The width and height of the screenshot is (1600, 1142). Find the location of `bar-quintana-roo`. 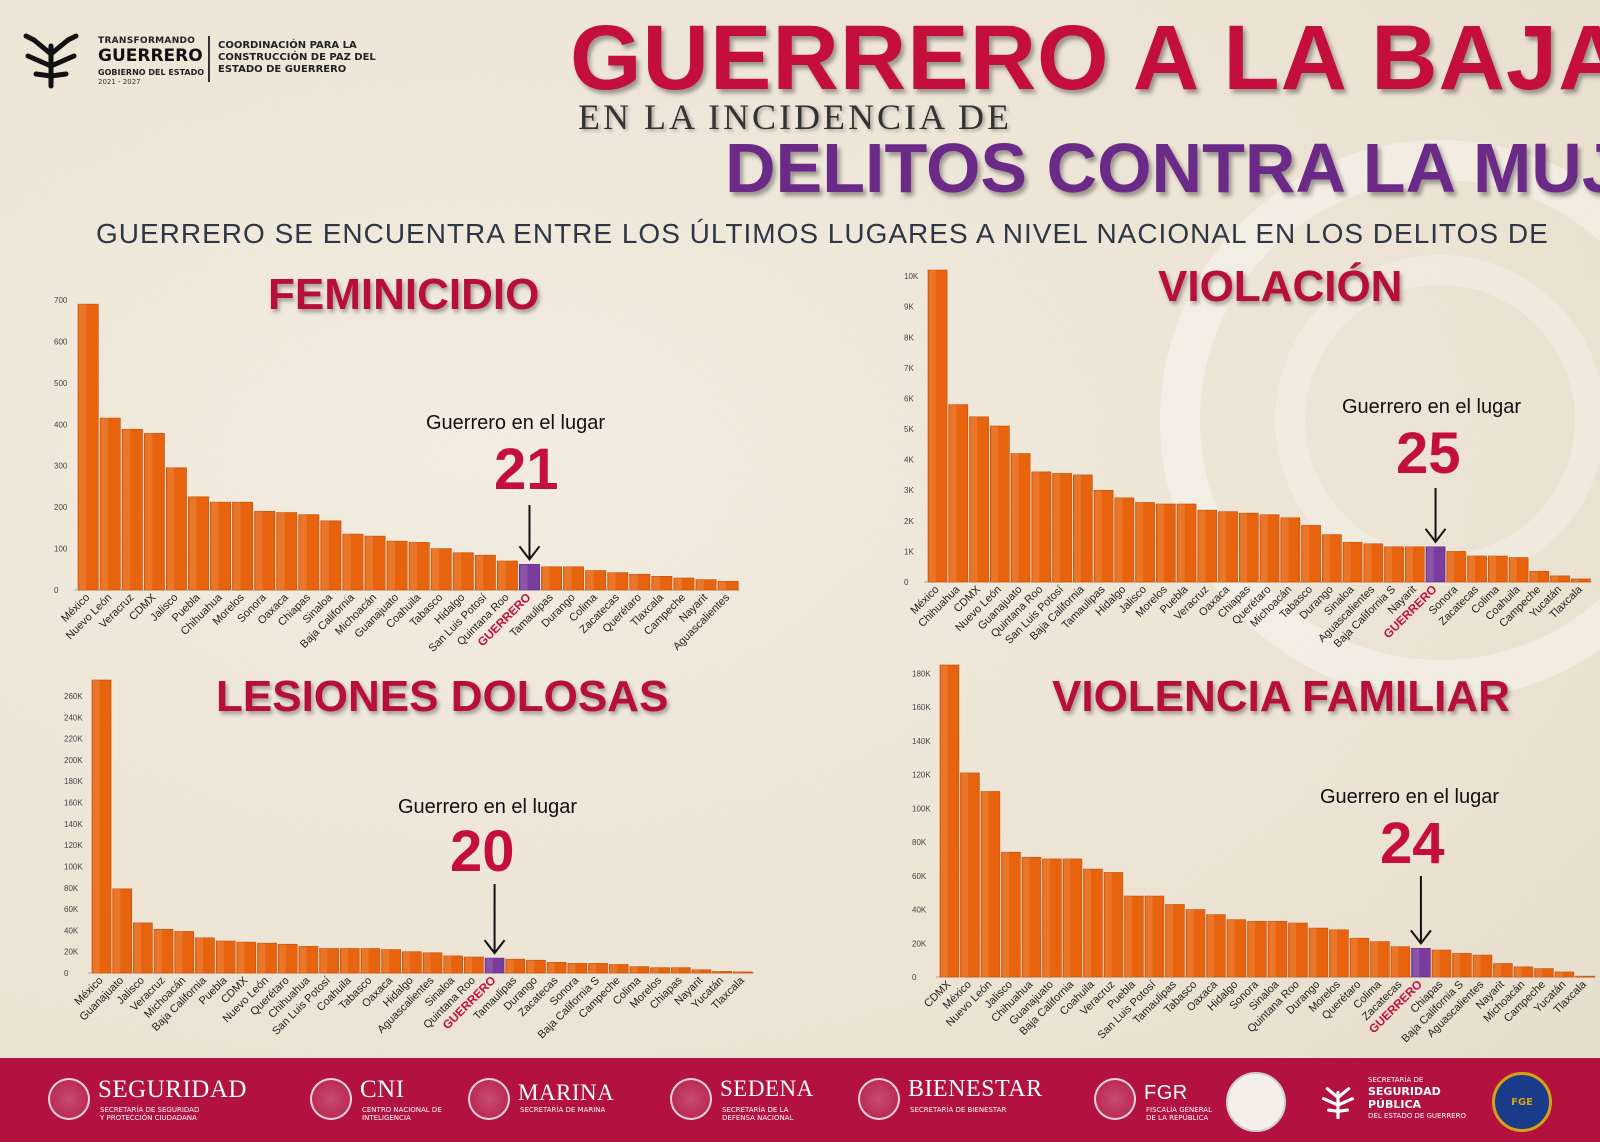

bar-quintana-roo is located at coordinates (1298, 950).